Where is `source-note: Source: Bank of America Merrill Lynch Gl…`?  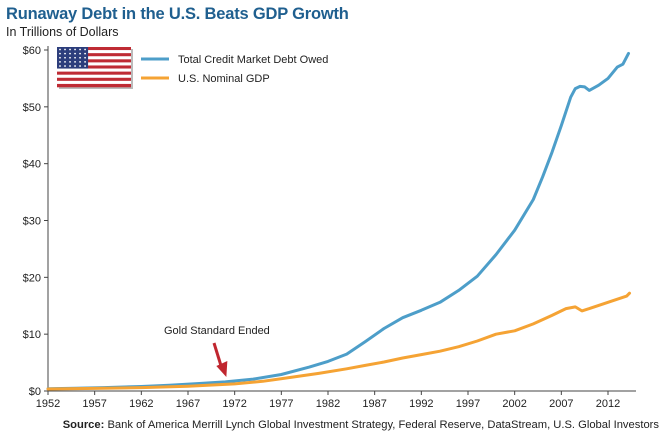 source-note: Source: Bank of America Merrill Lynch Gl… is located at coordinates (361, 425).